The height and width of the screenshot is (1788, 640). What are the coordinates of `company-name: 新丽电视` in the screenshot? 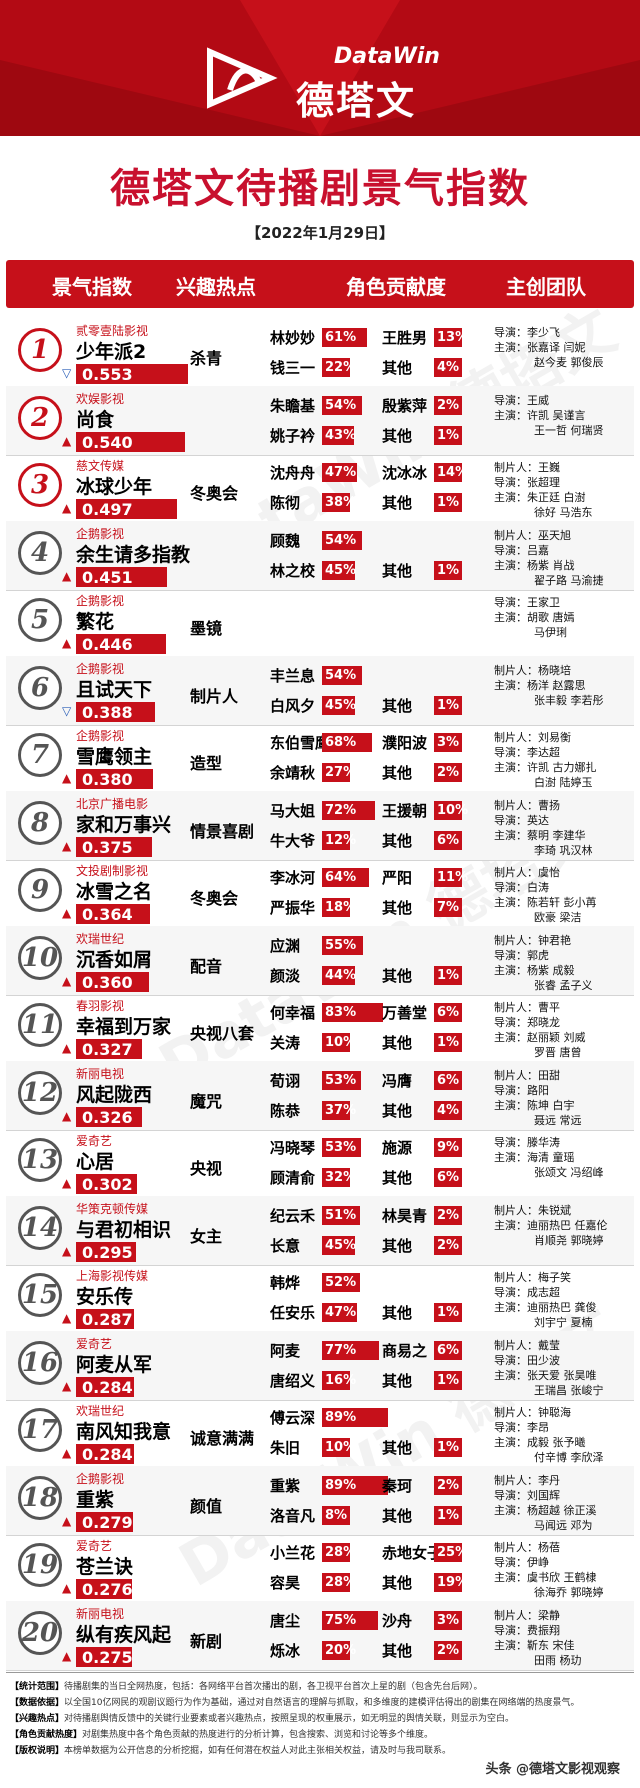 It's located at (100, 1073).